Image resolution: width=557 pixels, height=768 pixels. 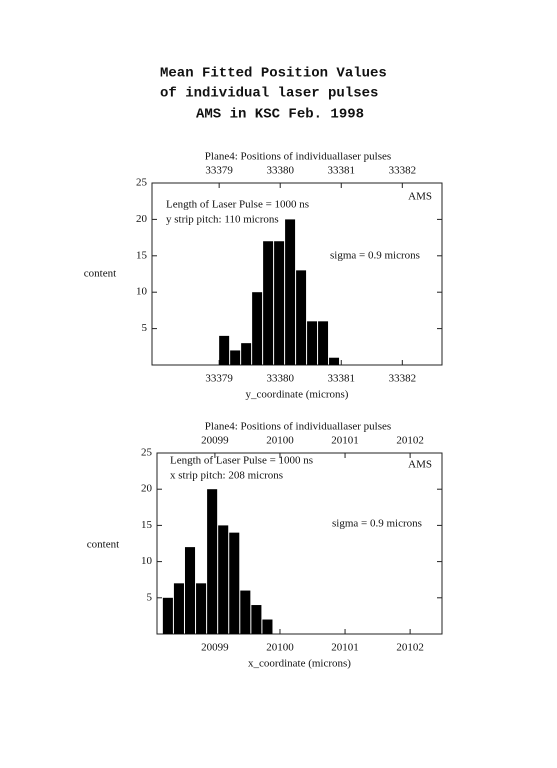 What do you see at coordinates (219, 171) in the screenshot?
I see `x2-tick-label: 33379` at bounding box center [219, 171].